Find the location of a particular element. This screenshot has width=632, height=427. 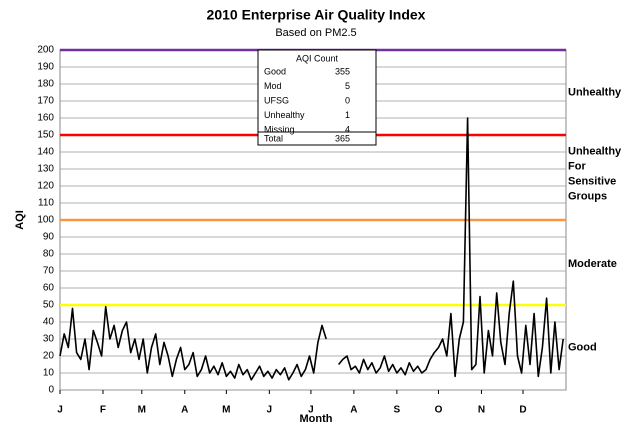

y-tick-label: 130 is located at coordinates (45, 169).